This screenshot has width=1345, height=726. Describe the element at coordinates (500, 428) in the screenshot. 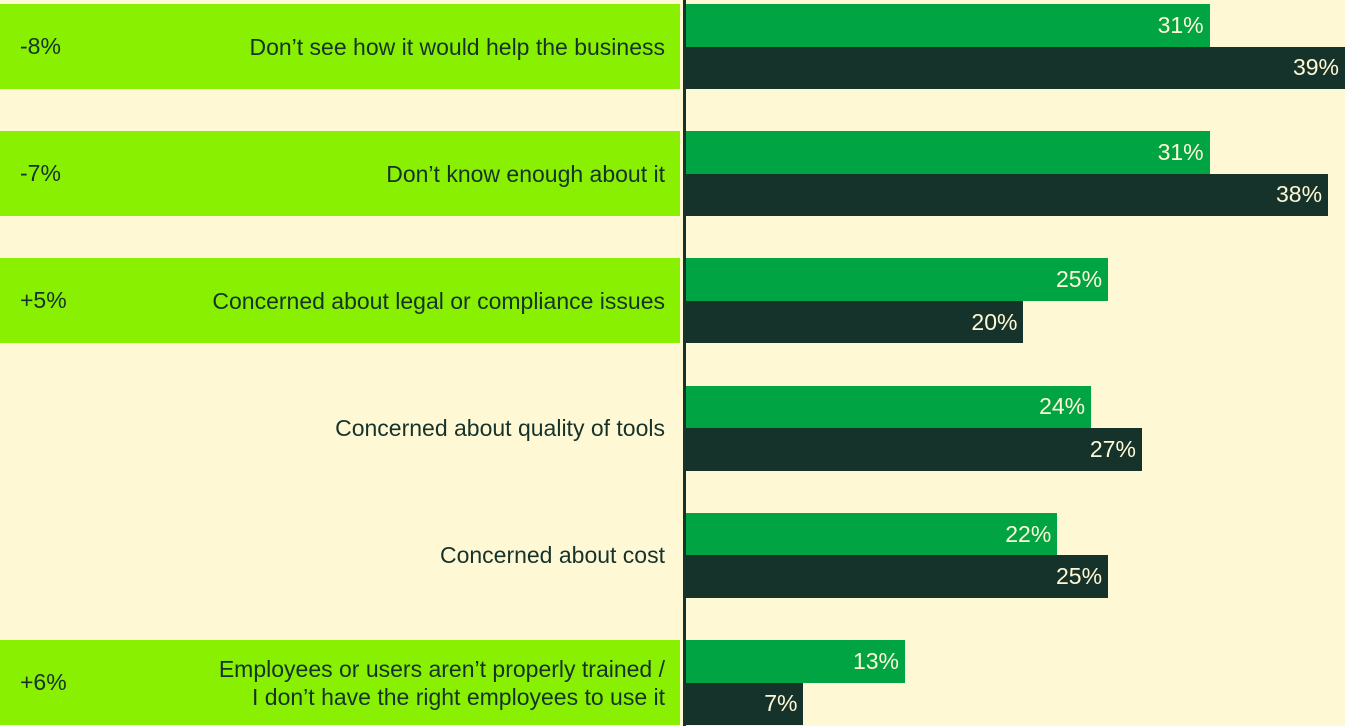

I see `category-label: Concerned about quality of tools` at that location.